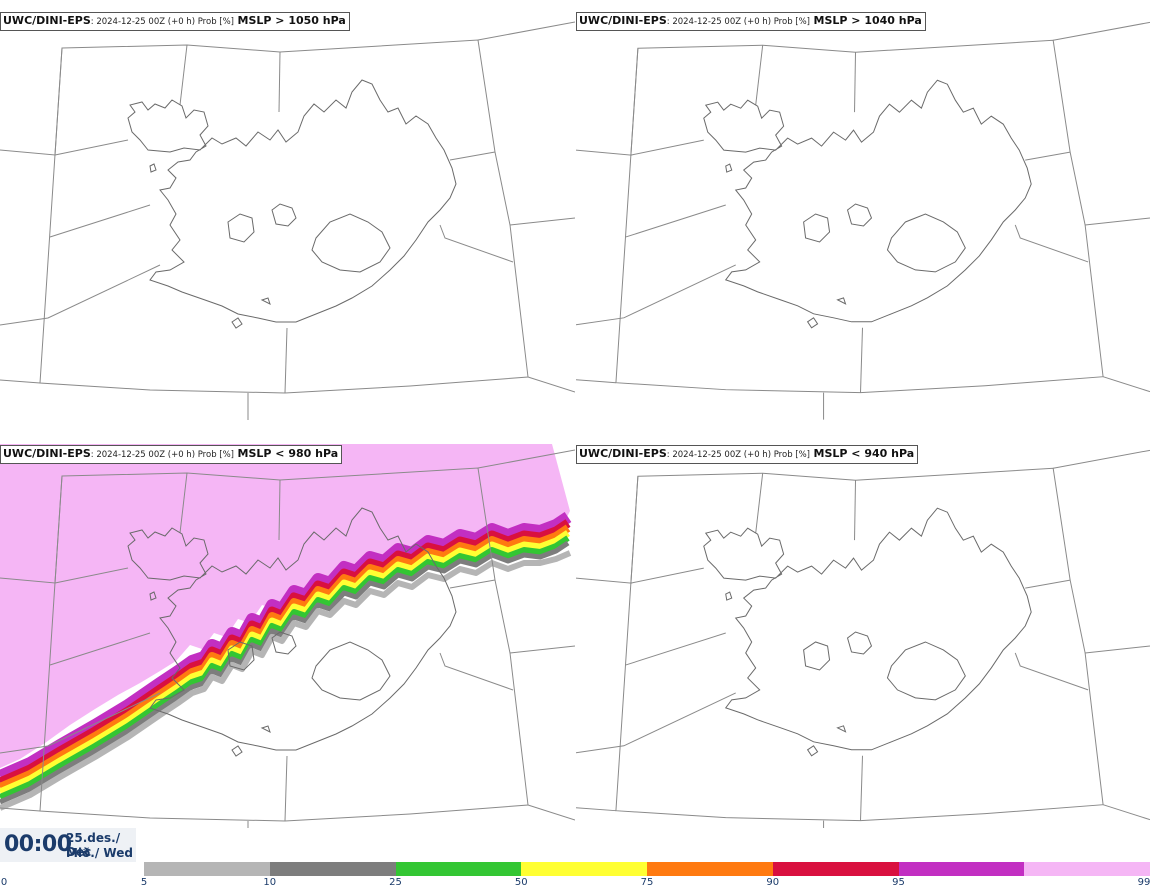  I want to click on valid-weekday: Mið./ Wed, so click(99, 853).